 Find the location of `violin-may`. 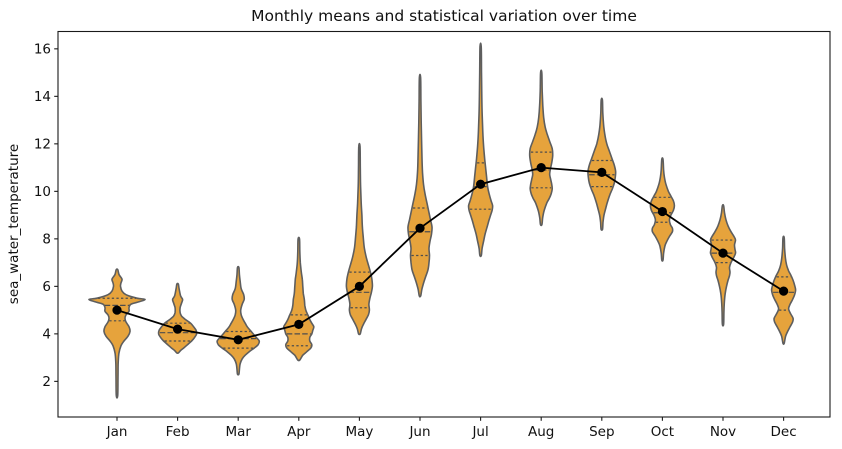

violin-may is located at coordinates (359, 239).